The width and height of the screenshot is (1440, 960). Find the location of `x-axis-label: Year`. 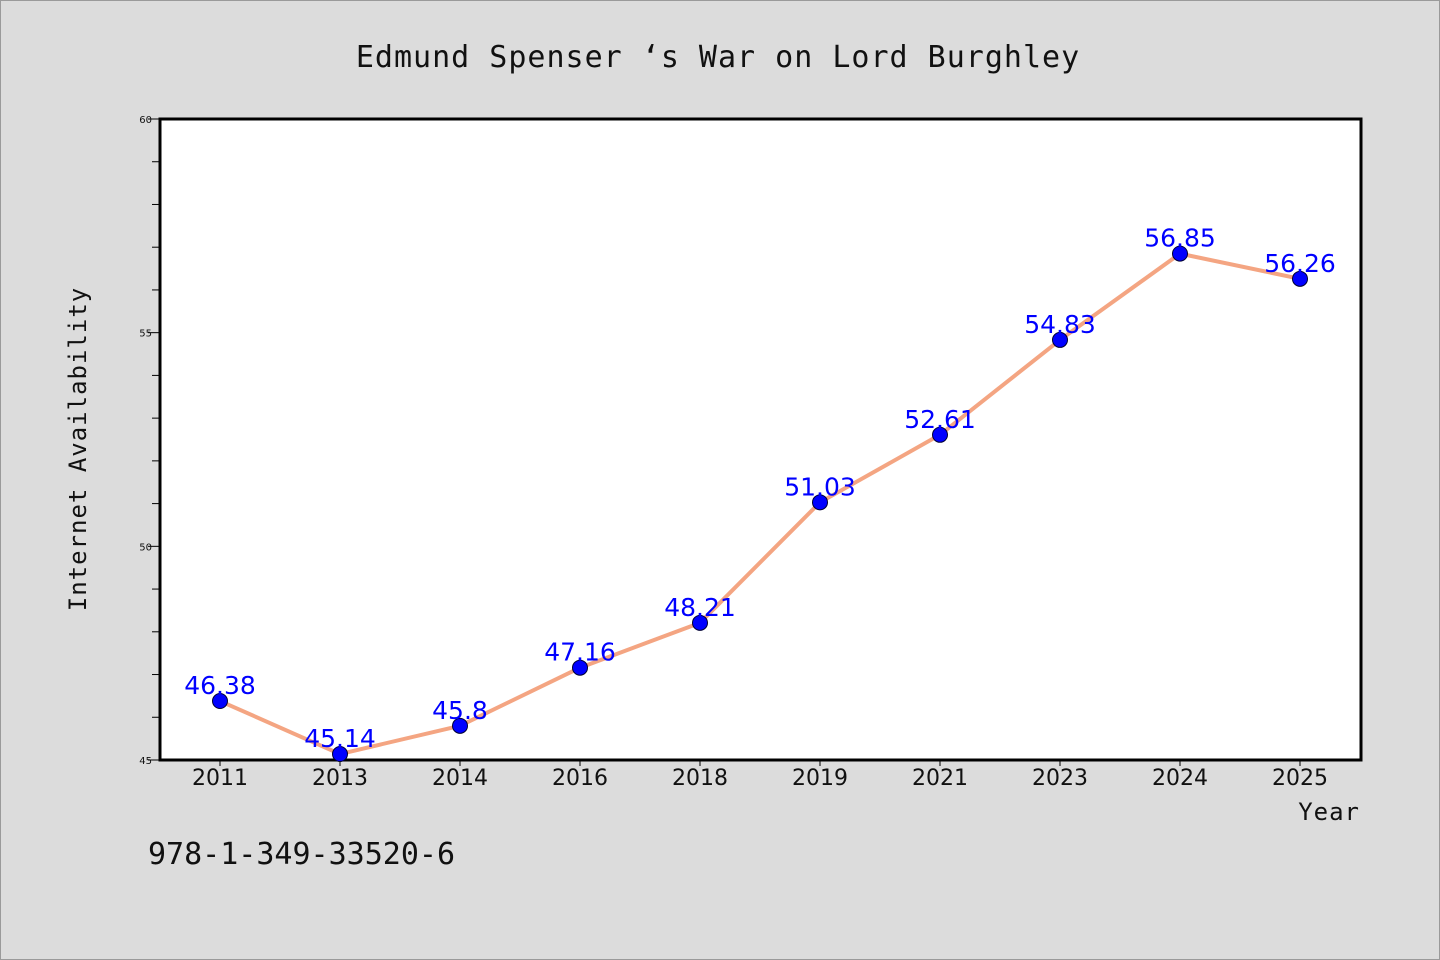

x-axis-label: Year is located at coordinates (1329, 812).